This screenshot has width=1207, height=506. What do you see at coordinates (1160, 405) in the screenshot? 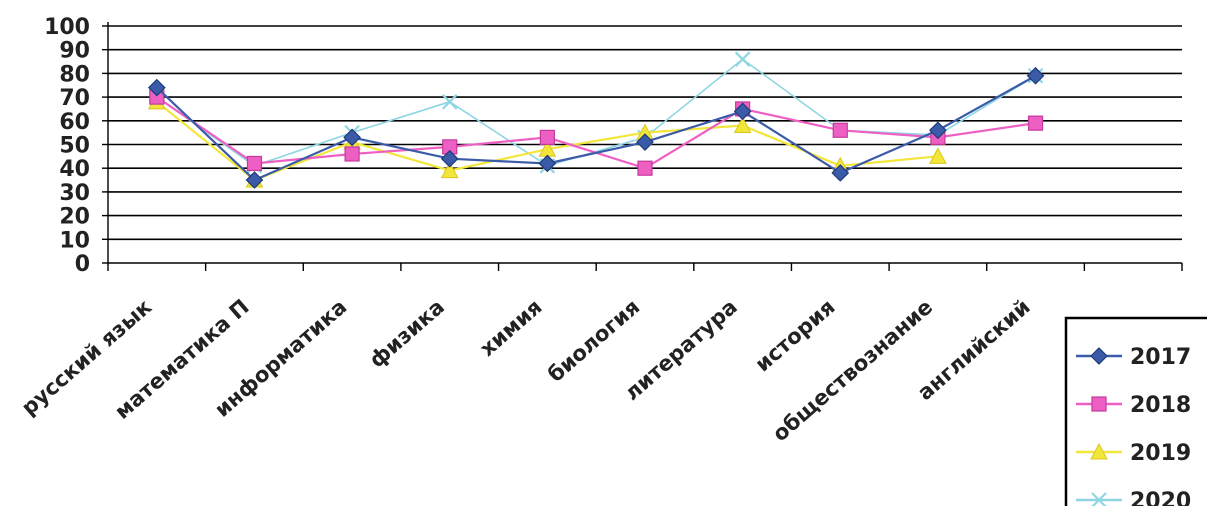
I see `legend-label: 2018` at bounding box center [1160, 405].